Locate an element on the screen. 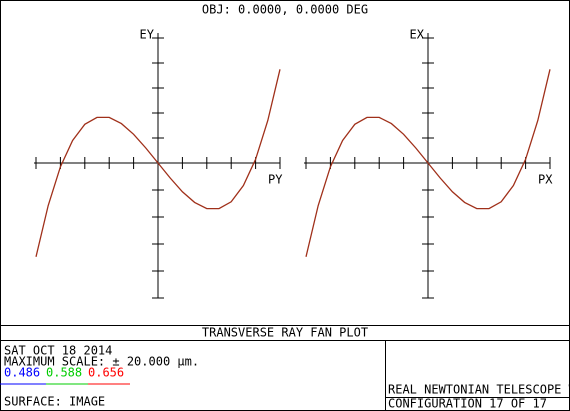 The width and height of the screenshot is (570, 411). configuration: CONFIGURATION 17 OF 17 is located at coordinates (467, 404).